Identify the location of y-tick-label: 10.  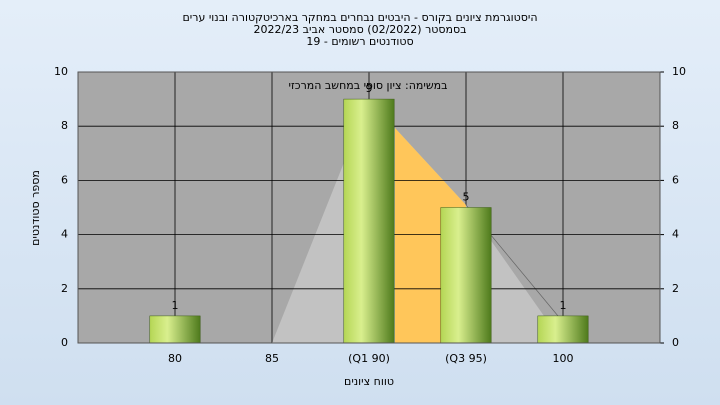
(61, 71).